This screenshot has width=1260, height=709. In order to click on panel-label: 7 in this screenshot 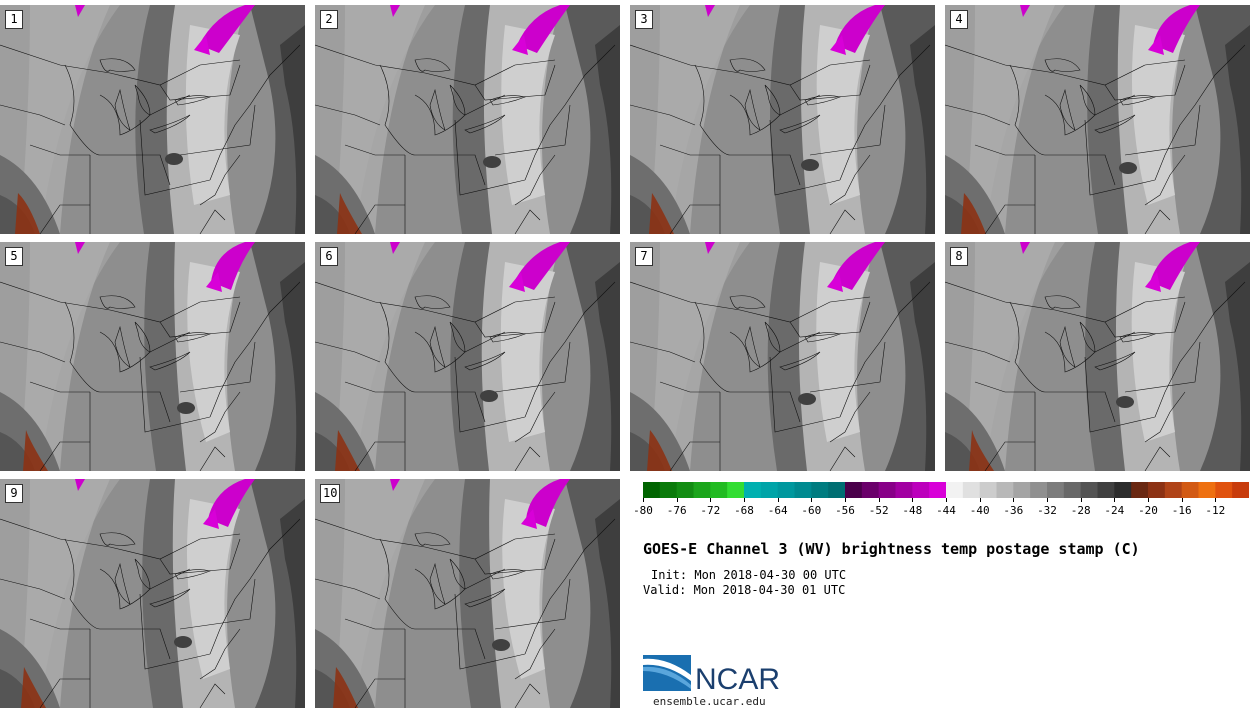, I will do `click(644, 256)`.